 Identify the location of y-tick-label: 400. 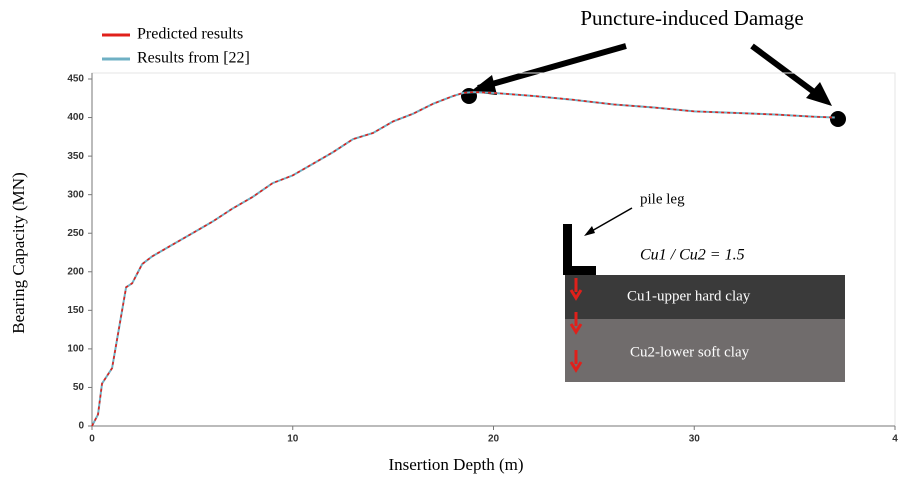
(75, 117).